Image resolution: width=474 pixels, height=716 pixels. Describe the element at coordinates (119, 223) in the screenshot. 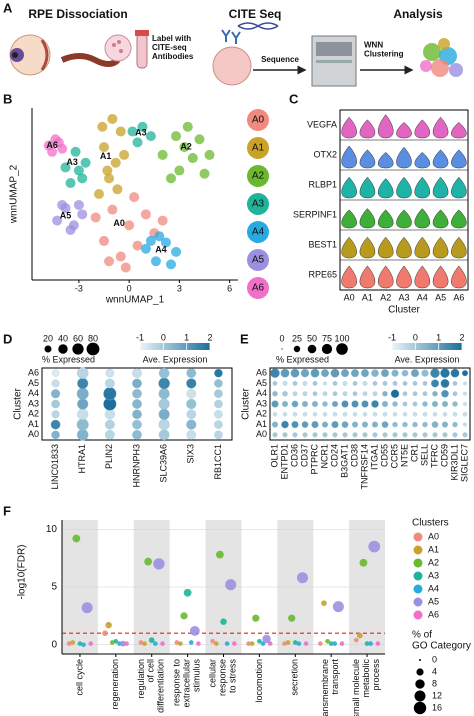

I see `cluster-label: A0` at that location.